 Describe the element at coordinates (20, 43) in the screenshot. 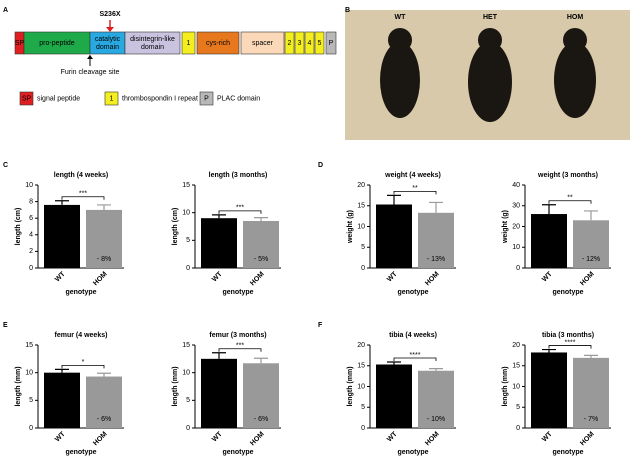

I see `domain-label: SP` at that location.